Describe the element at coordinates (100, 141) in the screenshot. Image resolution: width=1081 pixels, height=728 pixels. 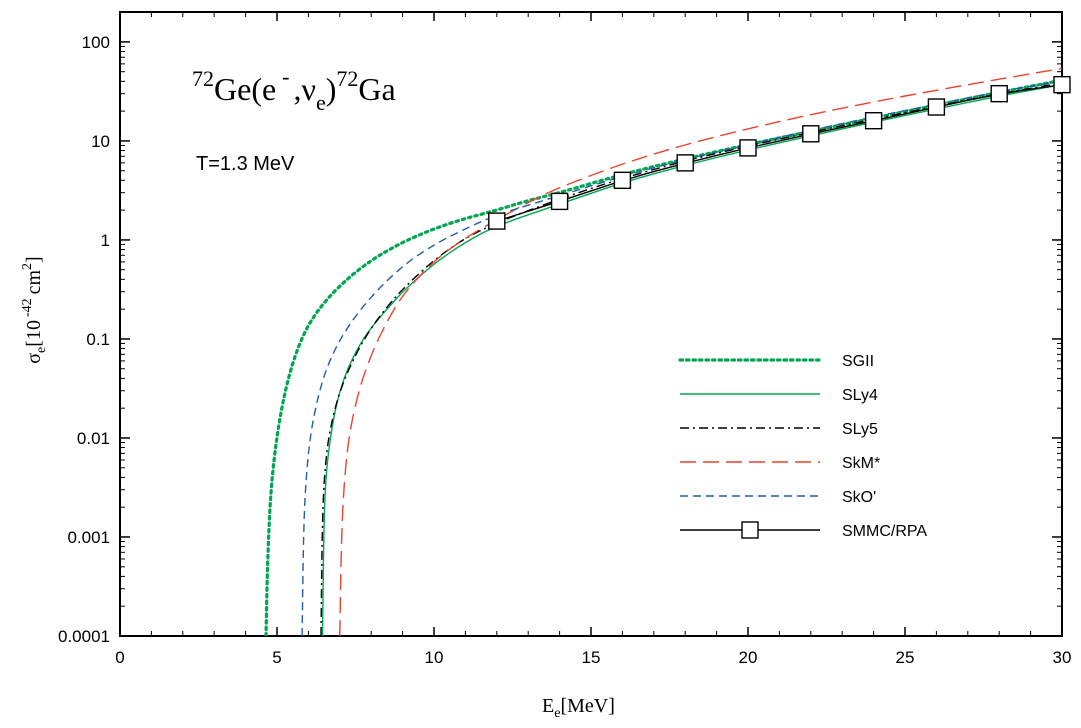
I see `y-tick-label: 10` at that location.